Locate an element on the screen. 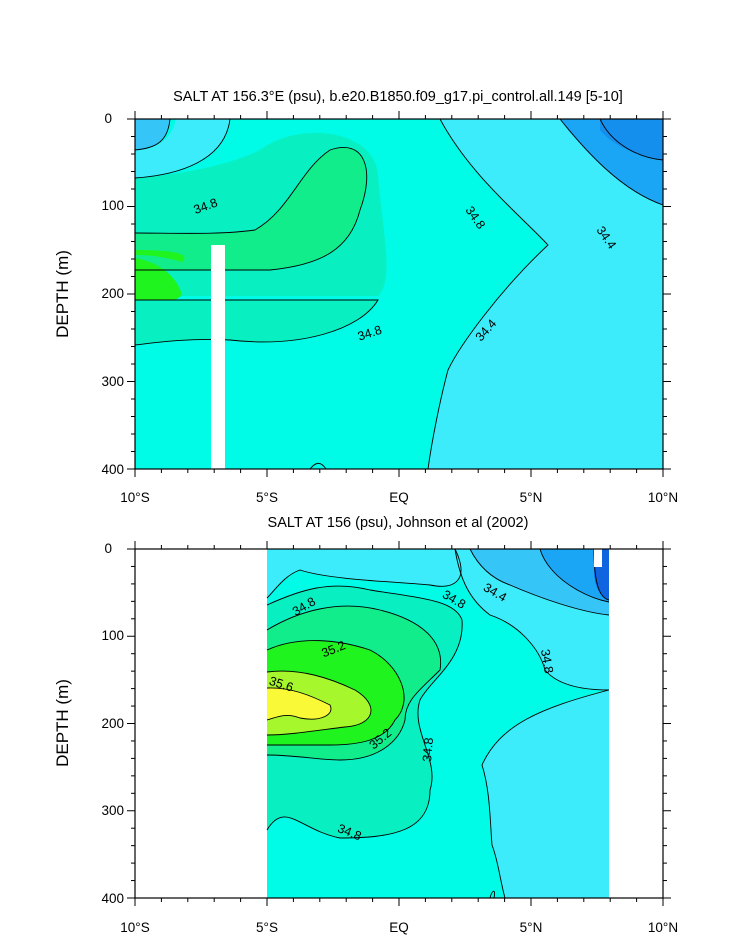 Image resolution: width=733 pixels, height=945 pixels. fill-35.0-bottom is located at coordinates (256, 322).